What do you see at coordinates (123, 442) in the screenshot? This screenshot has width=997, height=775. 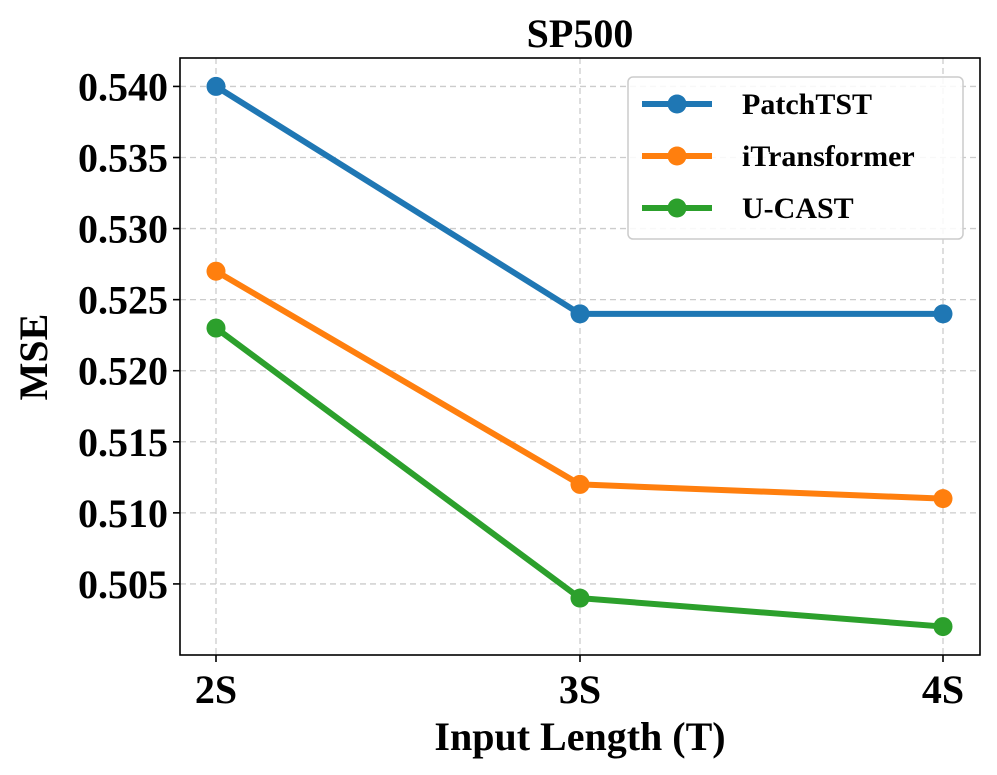 I see `y-tick-label: 0.515` at bounding box center [123, 442].